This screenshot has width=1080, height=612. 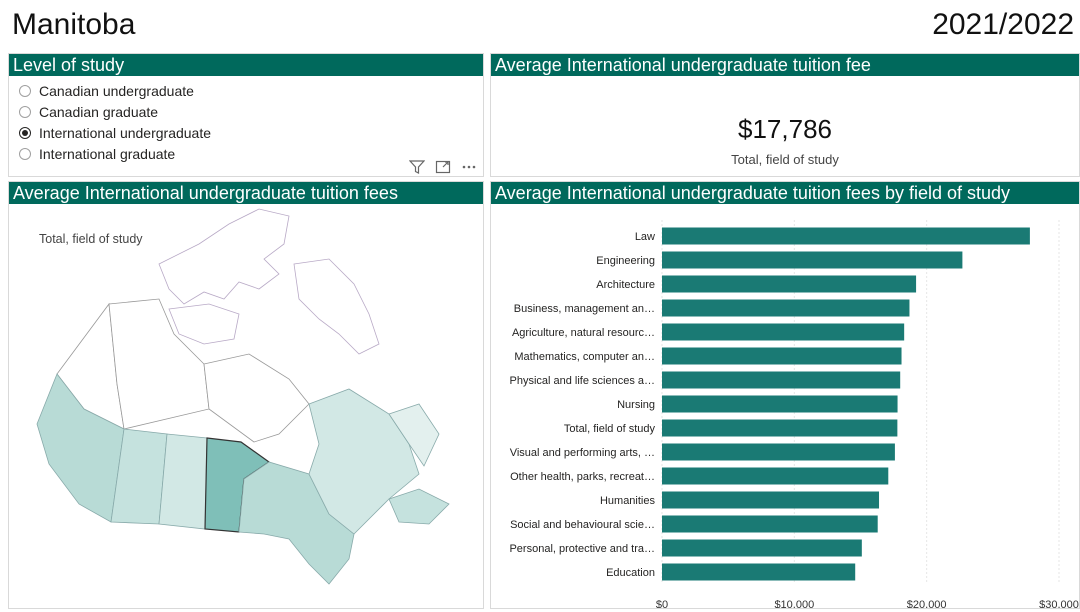 I want to click on radio-label: International graduate, so click(x=107, y=154).